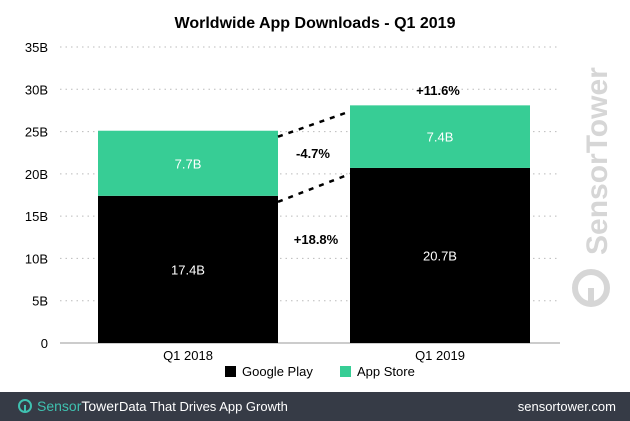  Describe the element at coordinates (597, 161) in the screenshot. I see `sensortower-watermark: SensorTower` at that location.